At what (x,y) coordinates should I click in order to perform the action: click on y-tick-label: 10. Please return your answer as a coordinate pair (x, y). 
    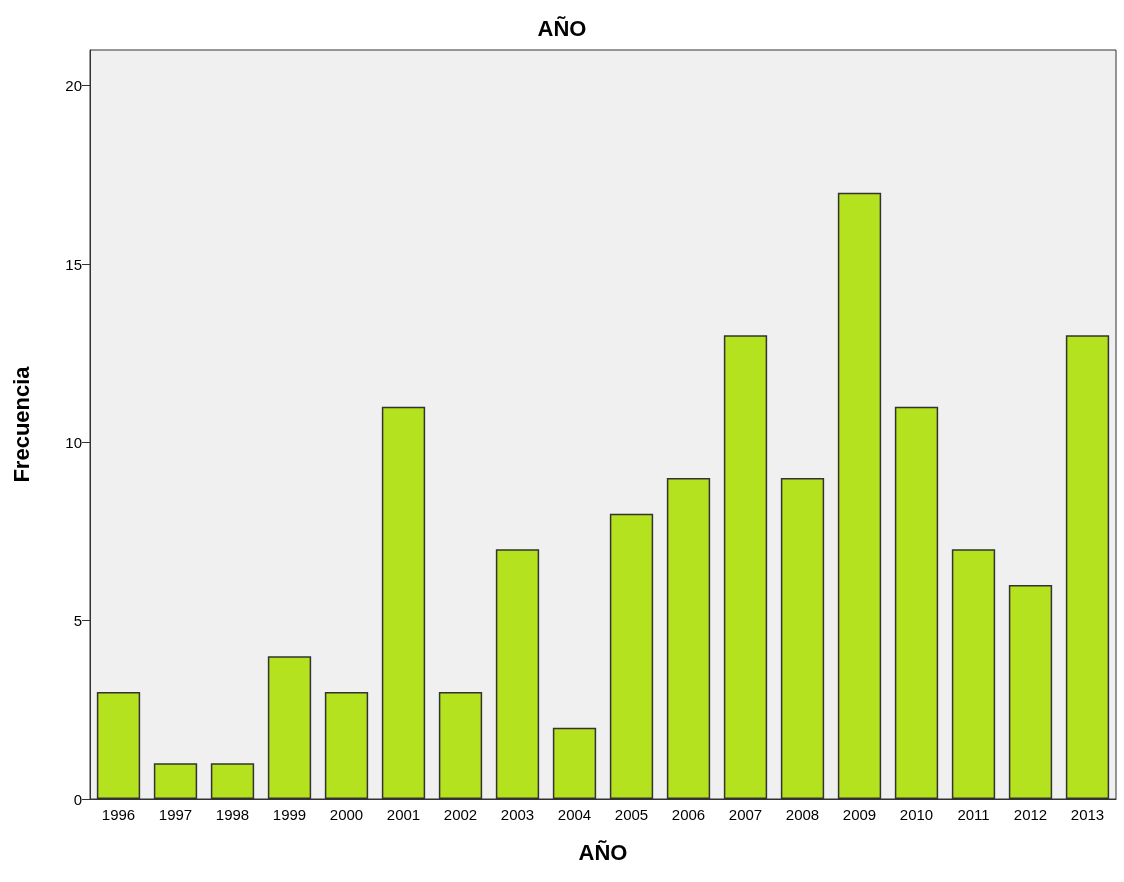
    Looking at the image, I should click on (73, 442).